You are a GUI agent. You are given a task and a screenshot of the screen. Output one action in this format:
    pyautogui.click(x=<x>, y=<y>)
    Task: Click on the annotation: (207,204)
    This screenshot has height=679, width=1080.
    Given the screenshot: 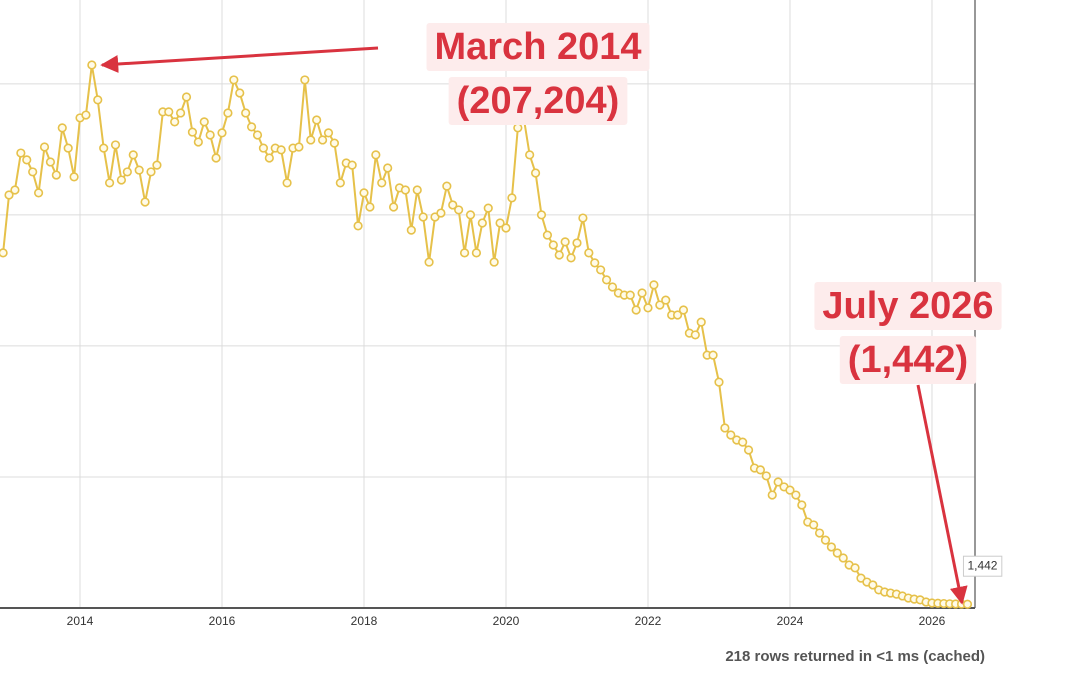 What is the action you would take?
    pyautogui.click(x=538, y=101)
    